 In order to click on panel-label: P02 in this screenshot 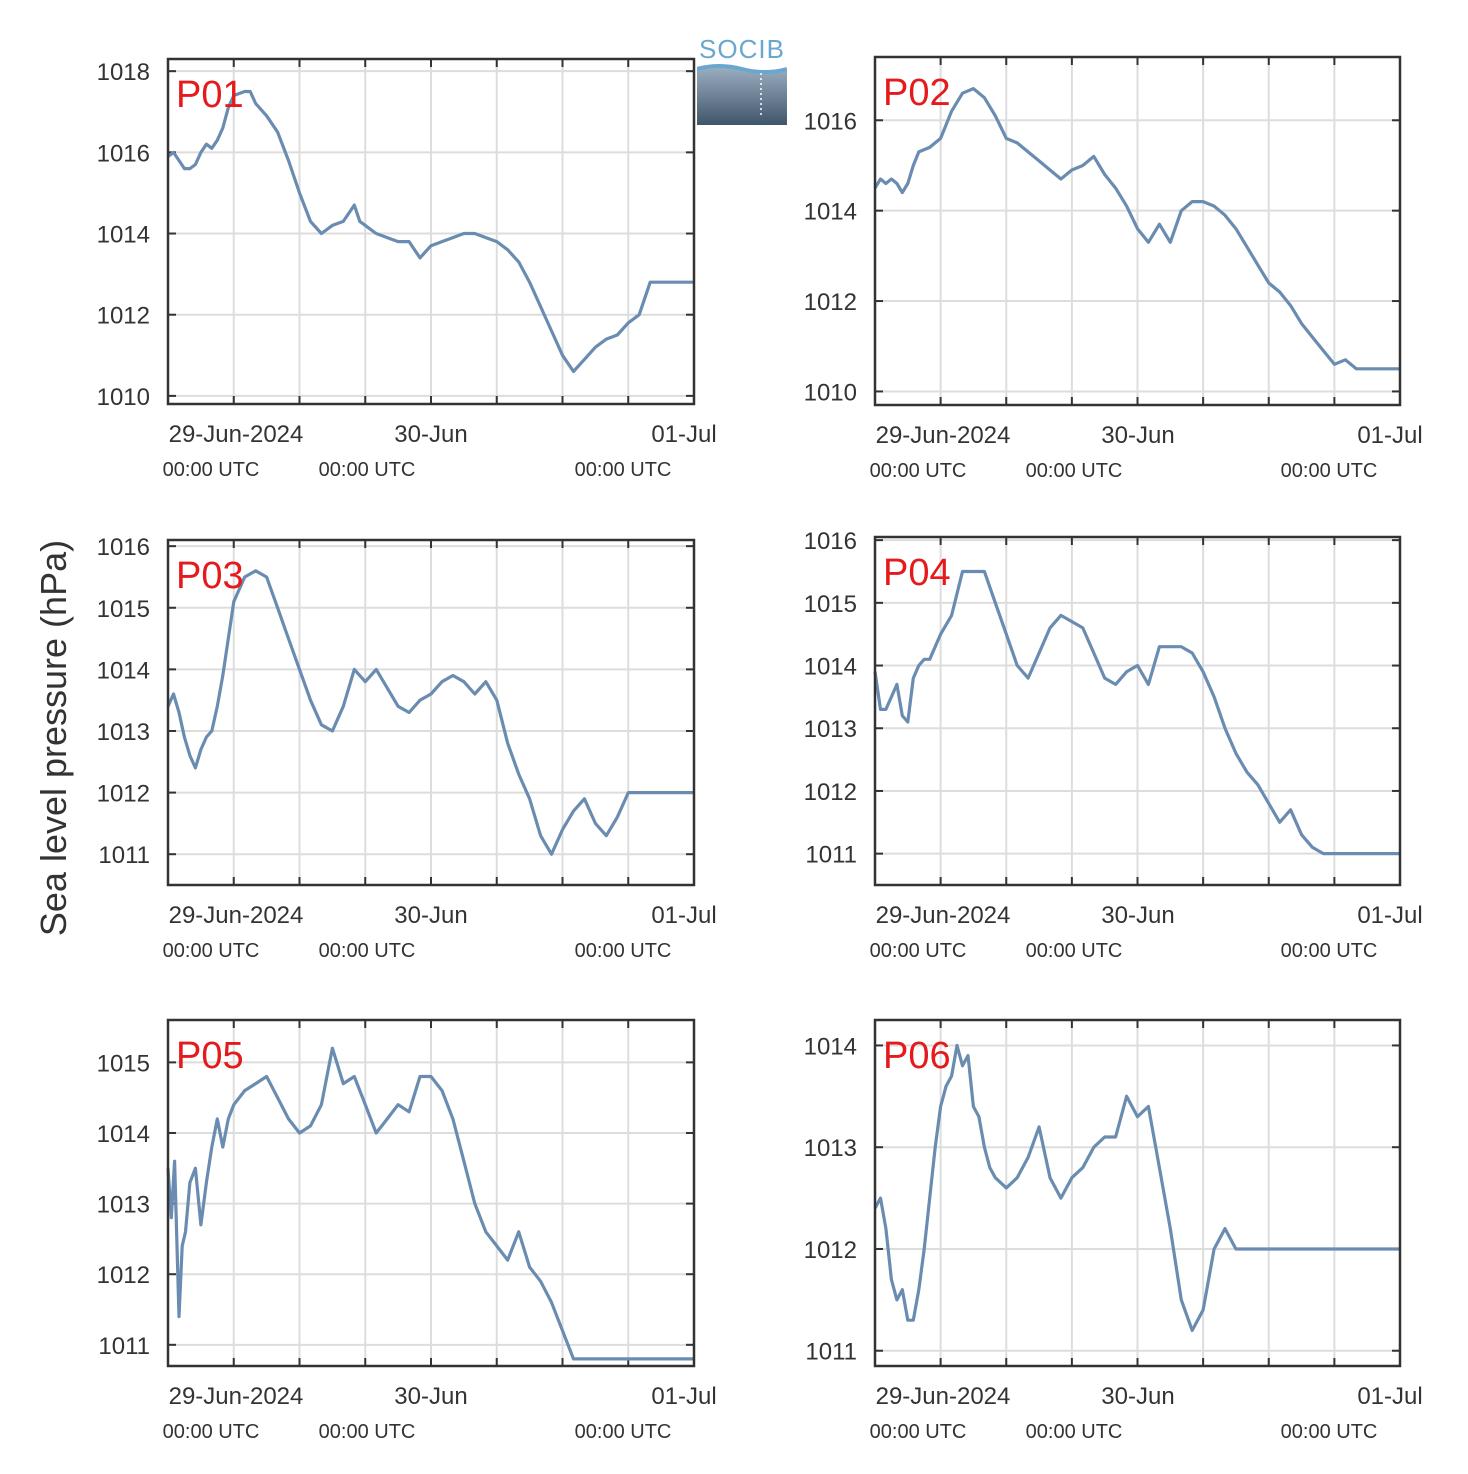, I will do `click(917, 93)`.